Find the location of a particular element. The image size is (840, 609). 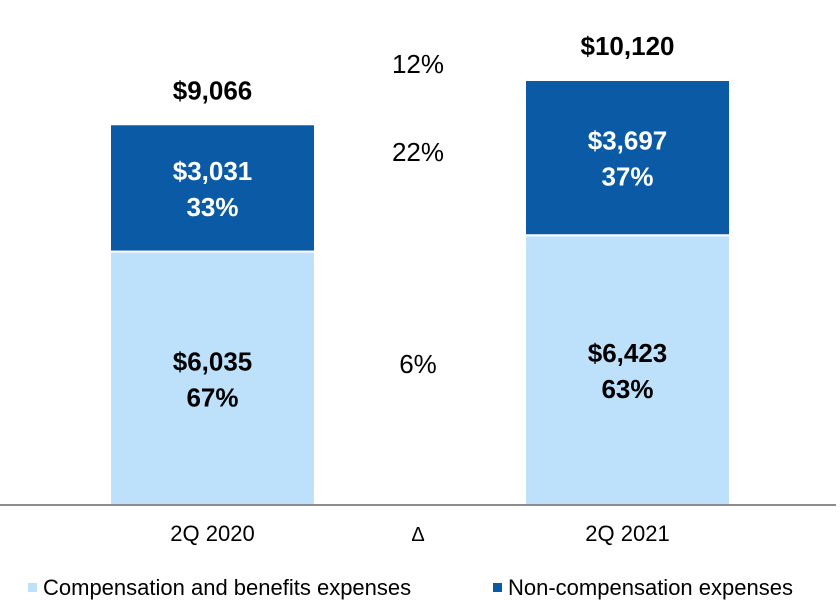

delta-total: 12% is located at coordinates (418, 64).